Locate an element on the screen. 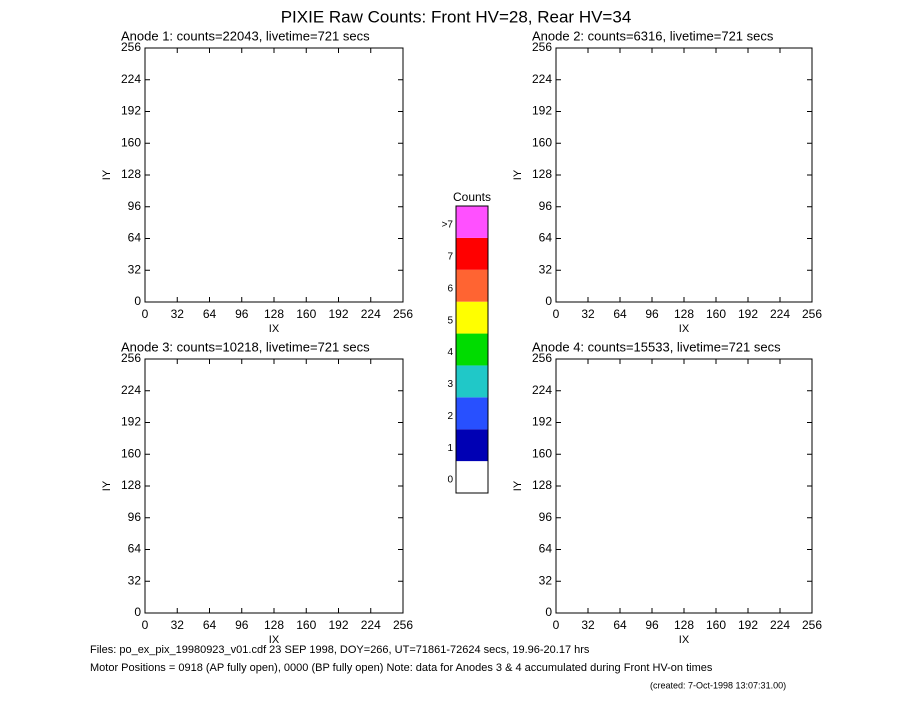  footer-text: (created: 7-Oct-1998 13:07:31.00) is located at coordinates (718, 685).